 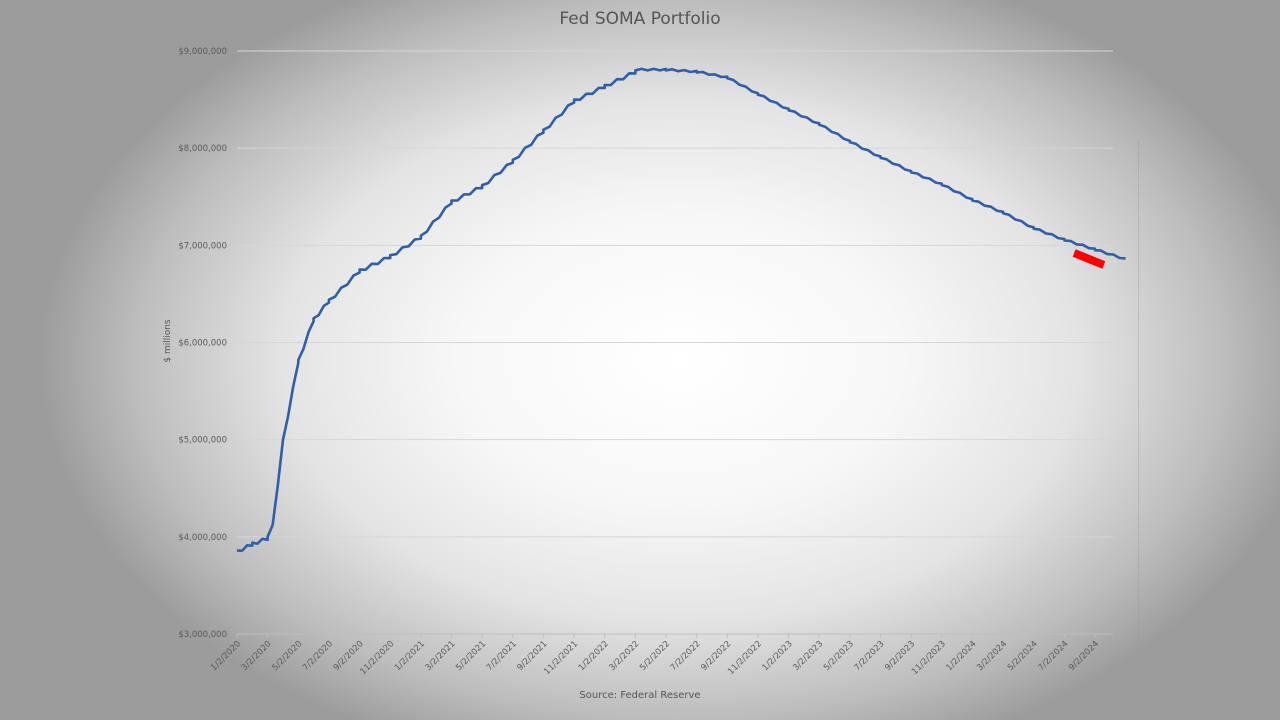 What do you see at coordinates (640, 695) in the screenshot?
I see `source-note: Source: Federal Reserve` at bounding box center [640, 695].